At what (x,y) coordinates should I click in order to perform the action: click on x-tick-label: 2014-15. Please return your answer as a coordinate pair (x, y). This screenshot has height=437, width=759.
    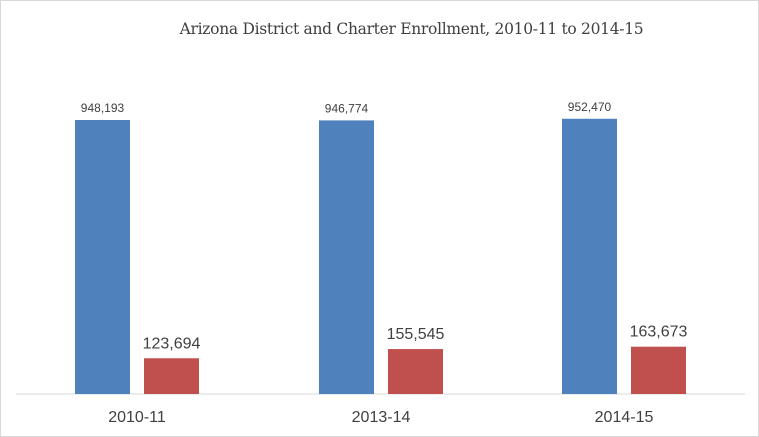
    Looking at the image, I should click on (624, 417).